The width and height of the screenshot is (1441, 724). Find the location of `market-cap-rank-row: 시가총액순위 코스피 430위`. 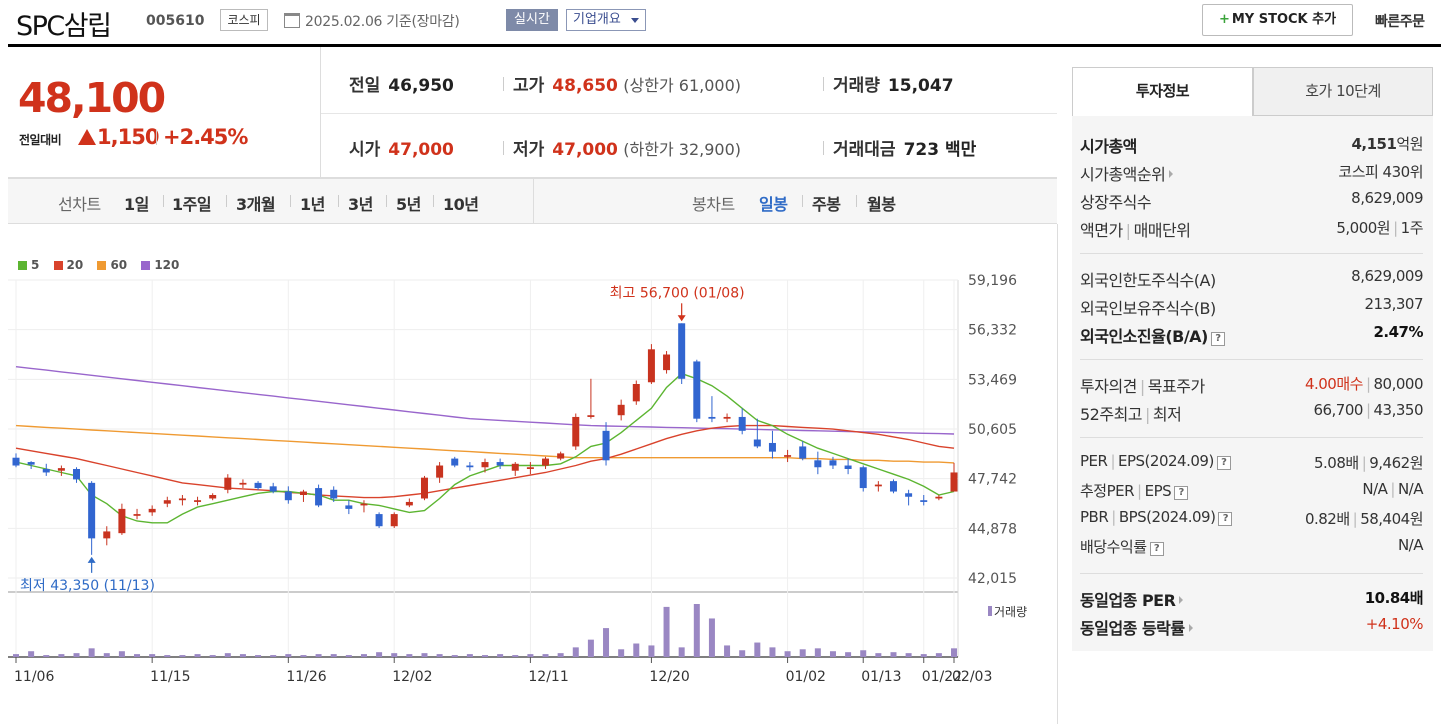

market-cap-rank-row: 시가총액순위 코스피 430위 is located at coordinates (1251, 175).